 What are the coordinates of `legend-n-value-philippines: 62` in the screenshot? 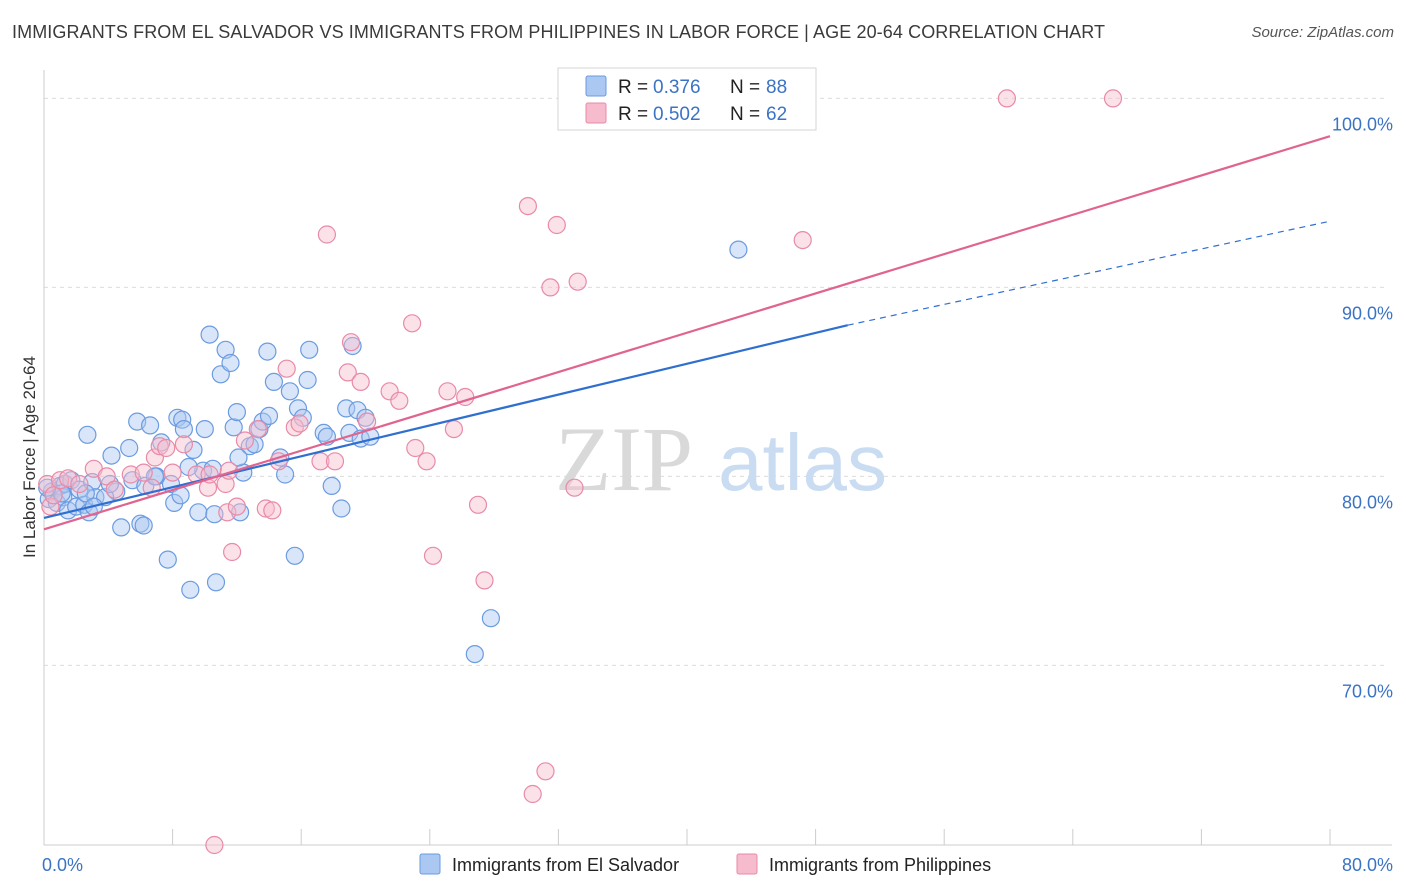 It's located at (776, 114).